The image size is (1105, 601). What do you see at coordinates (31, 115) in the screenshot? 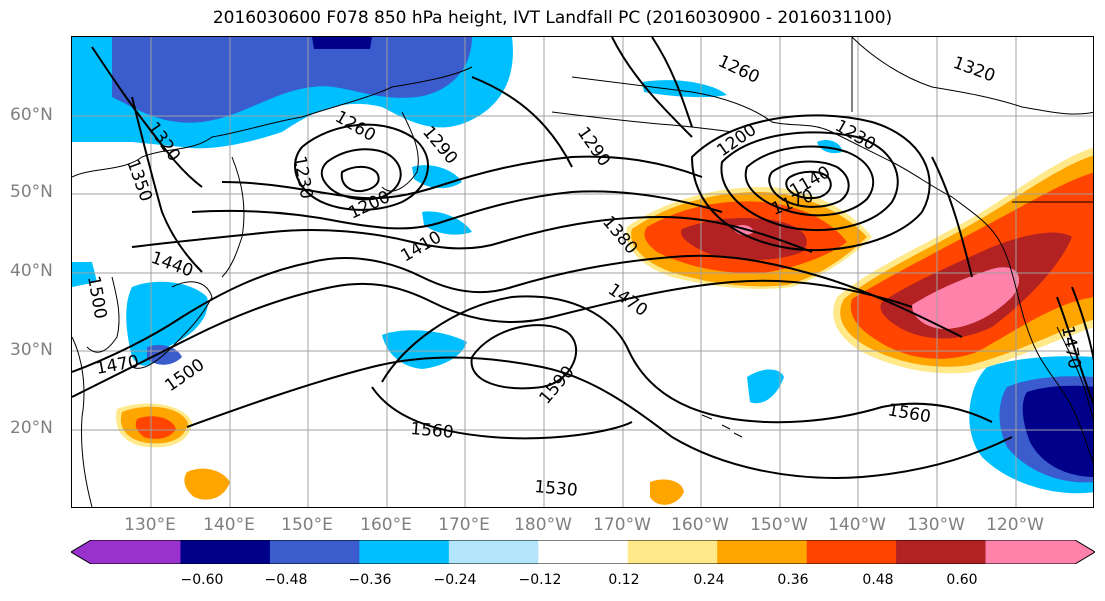
I see `lat-label: 60°N` at bounding box center [31, 115].